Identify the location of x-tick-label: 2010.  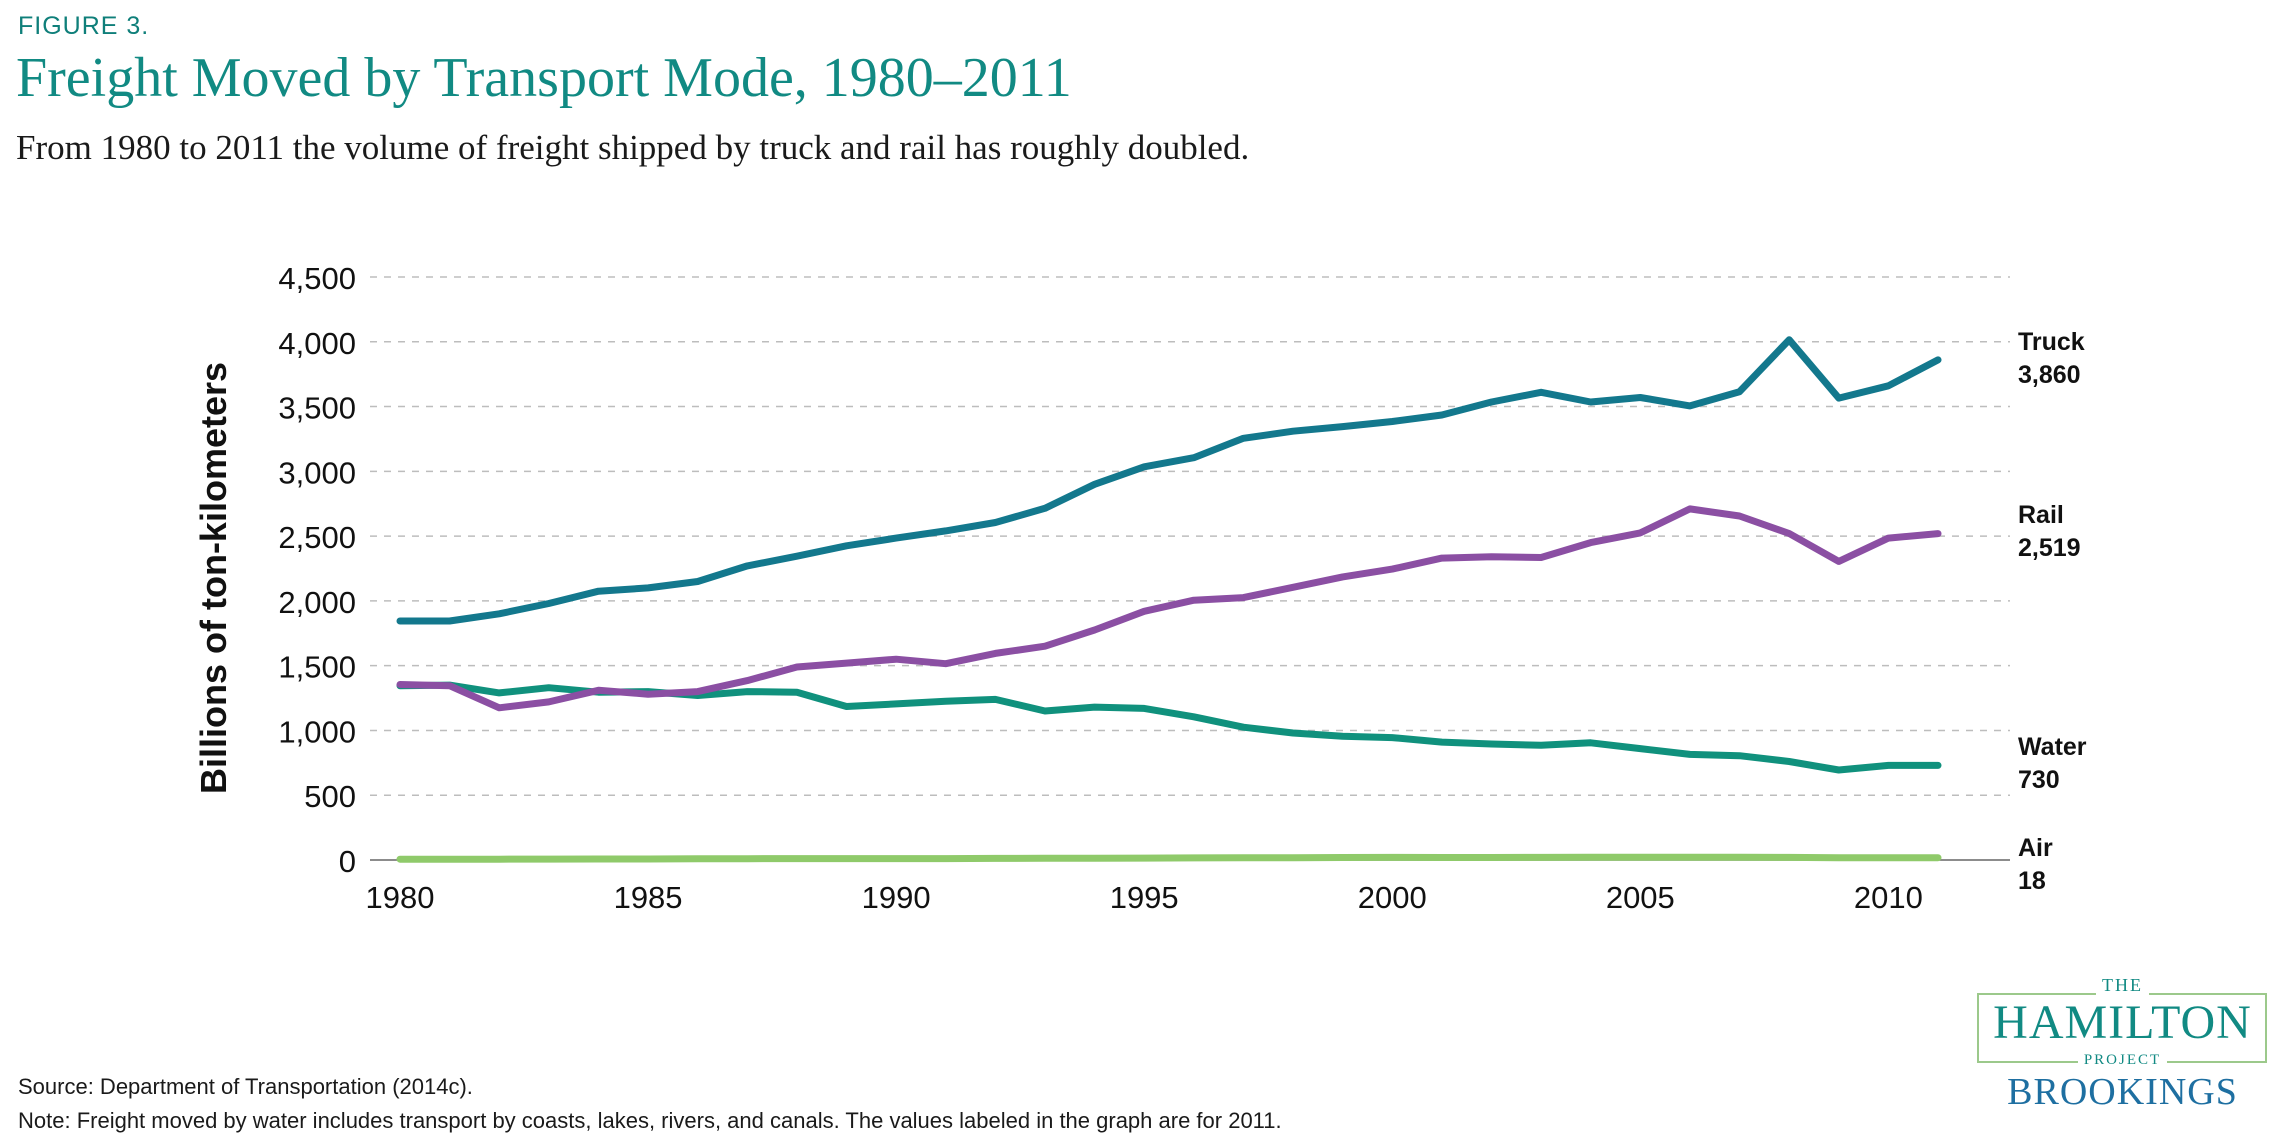
(1888, 897).